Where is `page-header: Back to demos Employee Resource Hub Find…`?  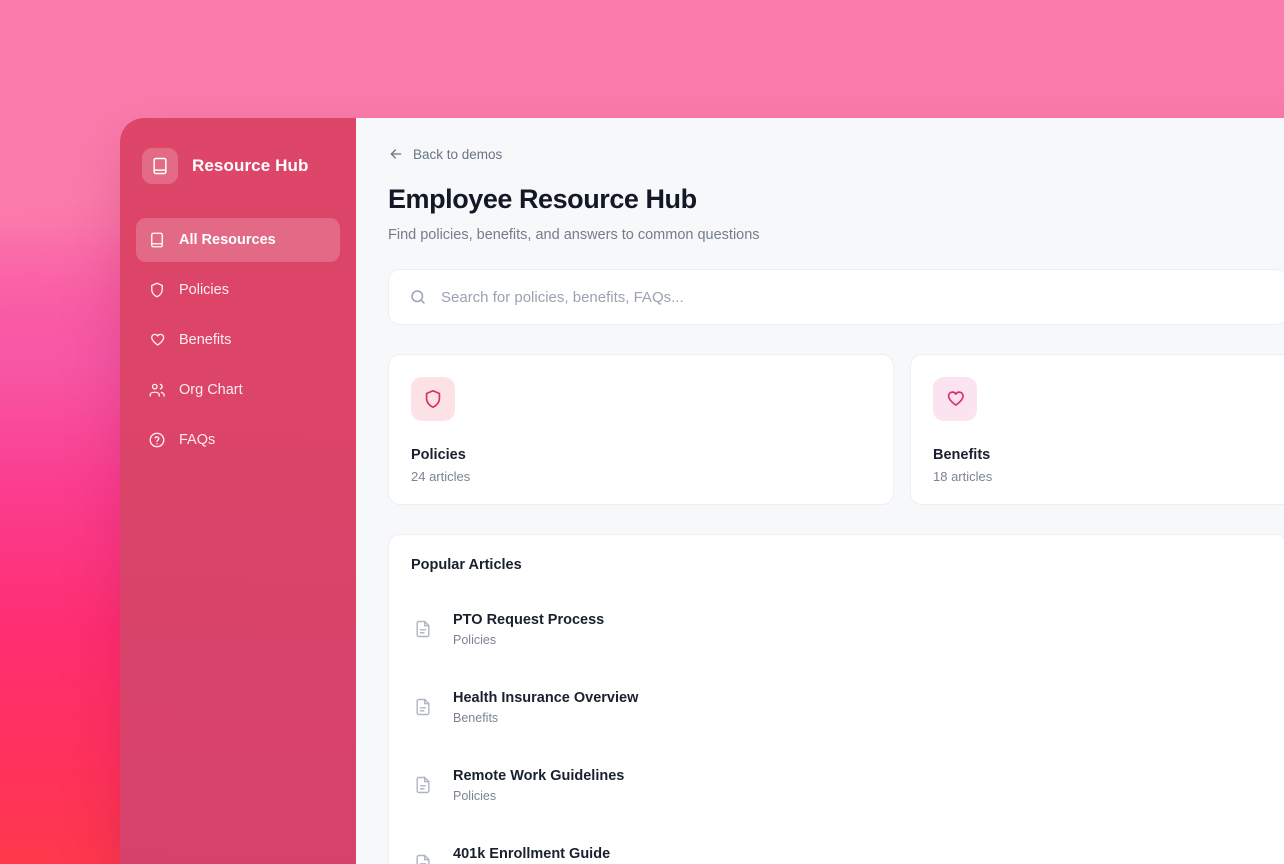 page-header: Back to demos Employee Resource Hub Find… is located at coordinates (820, 193).